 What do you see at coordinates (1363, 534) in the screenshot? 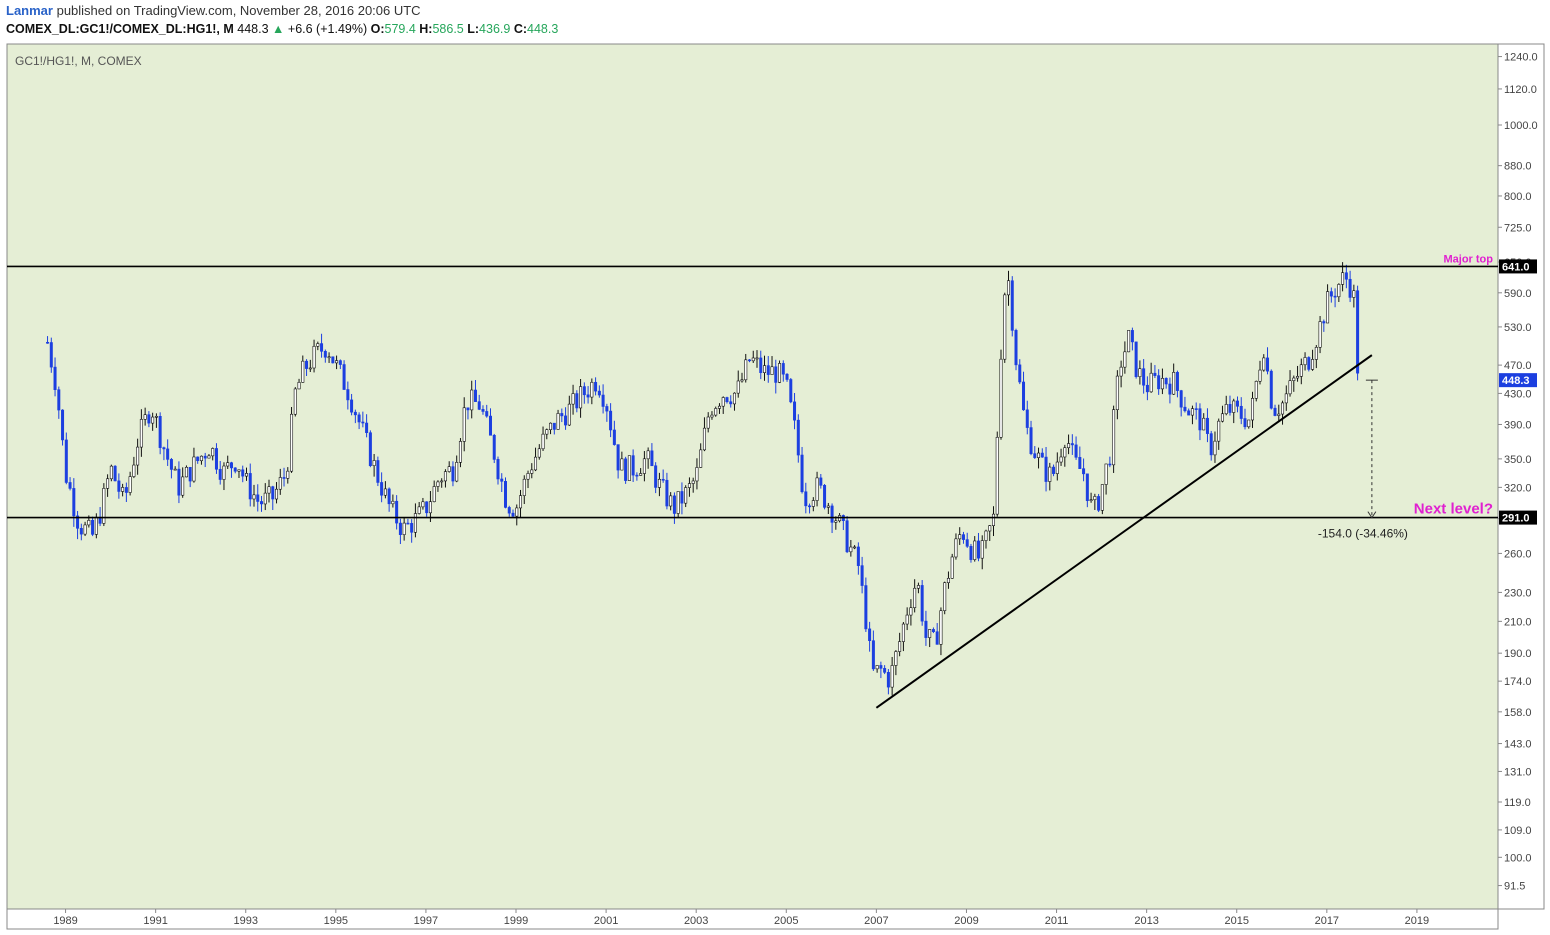
I see `measure-label: -154.0 (-34.46%)` at bounding box center [1363, 534].